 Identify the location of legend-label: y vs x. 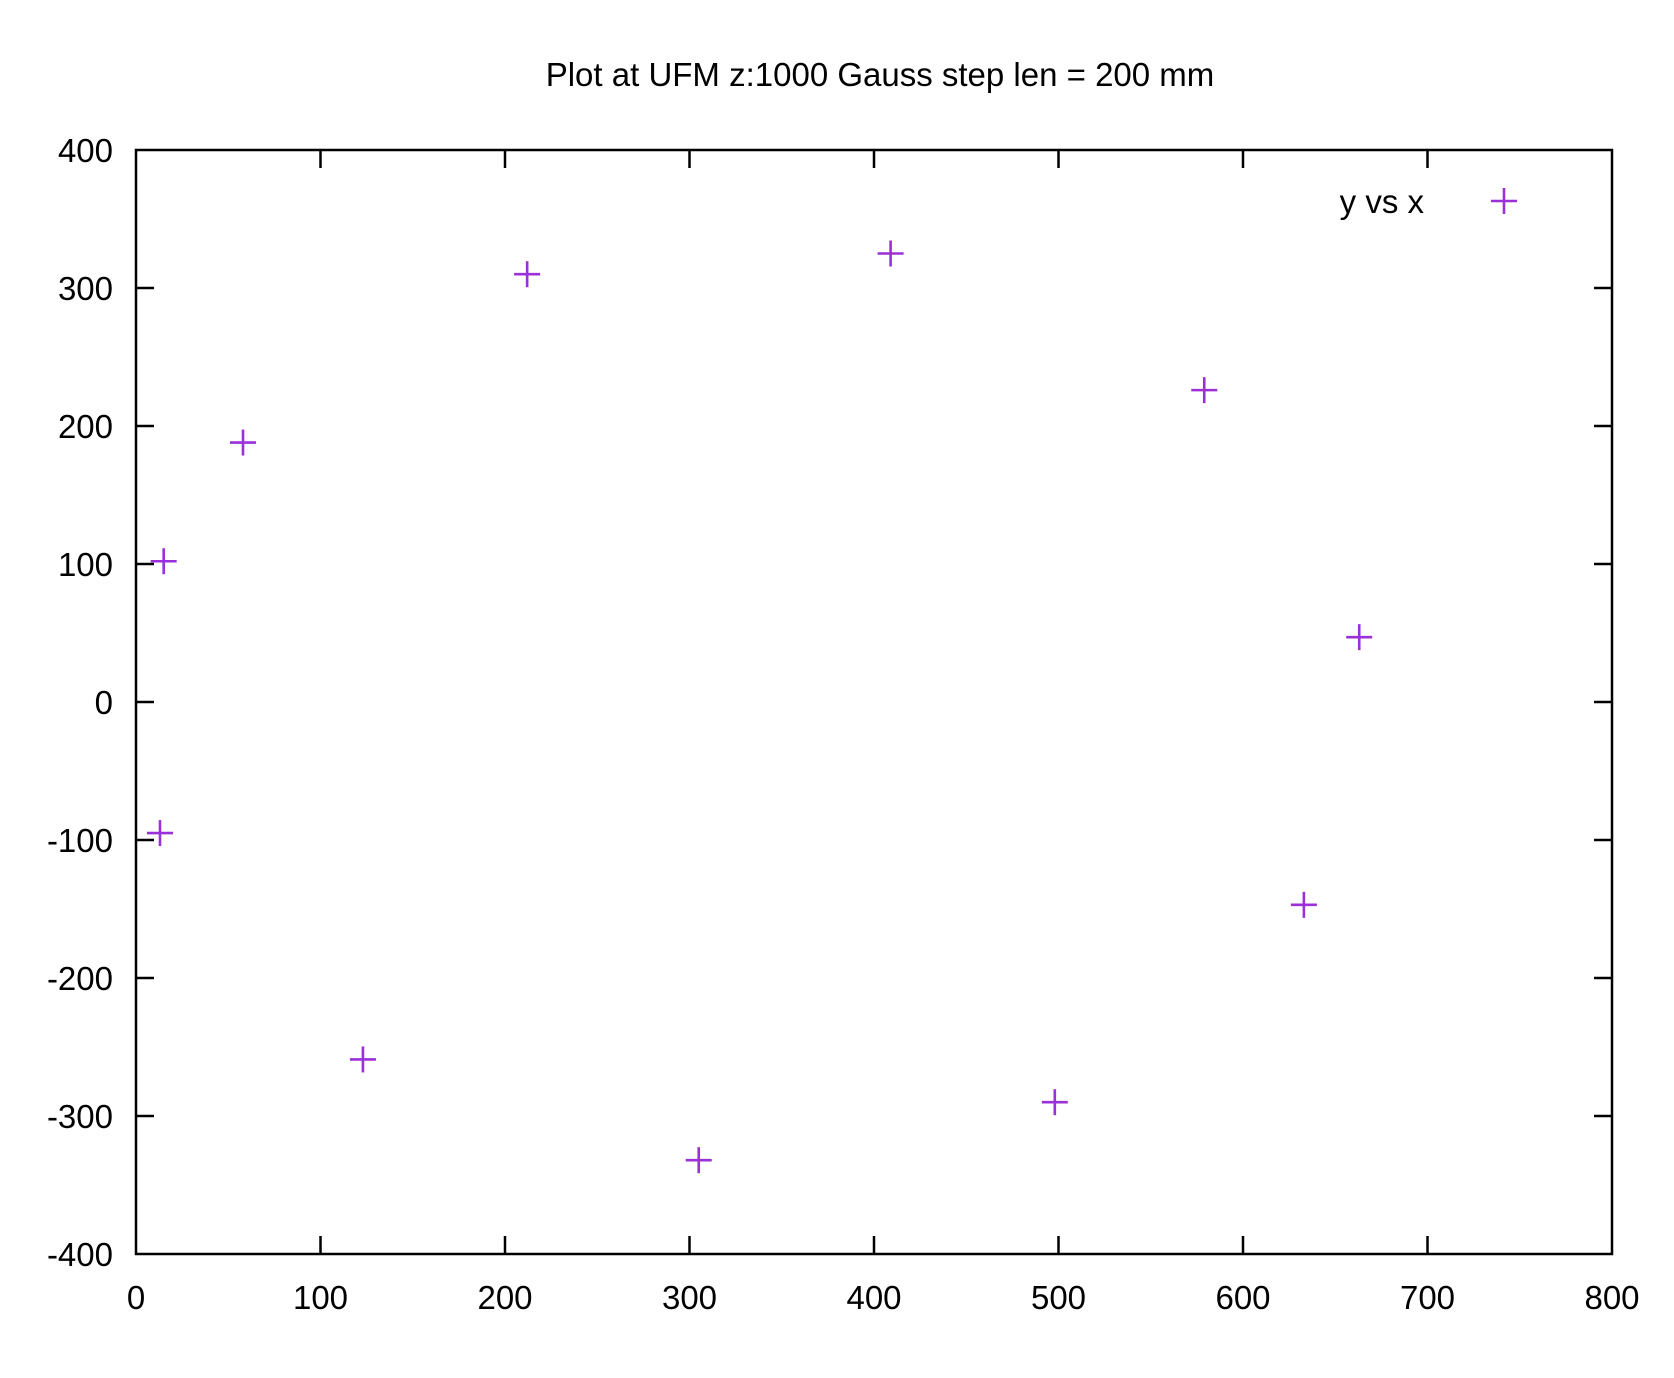
(1382, 201).